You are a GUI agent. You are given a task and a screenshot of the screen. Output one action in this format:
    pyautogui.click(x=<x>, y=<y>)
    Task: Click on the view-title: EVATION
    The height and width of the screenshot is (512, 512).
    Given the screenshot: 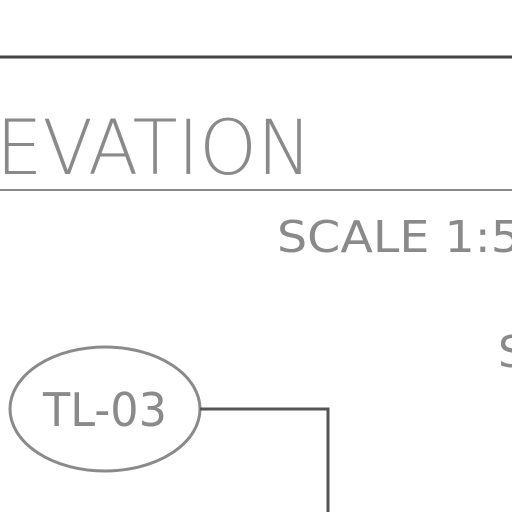 What is the action you would take?
    pyautogui.click(x=156, y=147)
    